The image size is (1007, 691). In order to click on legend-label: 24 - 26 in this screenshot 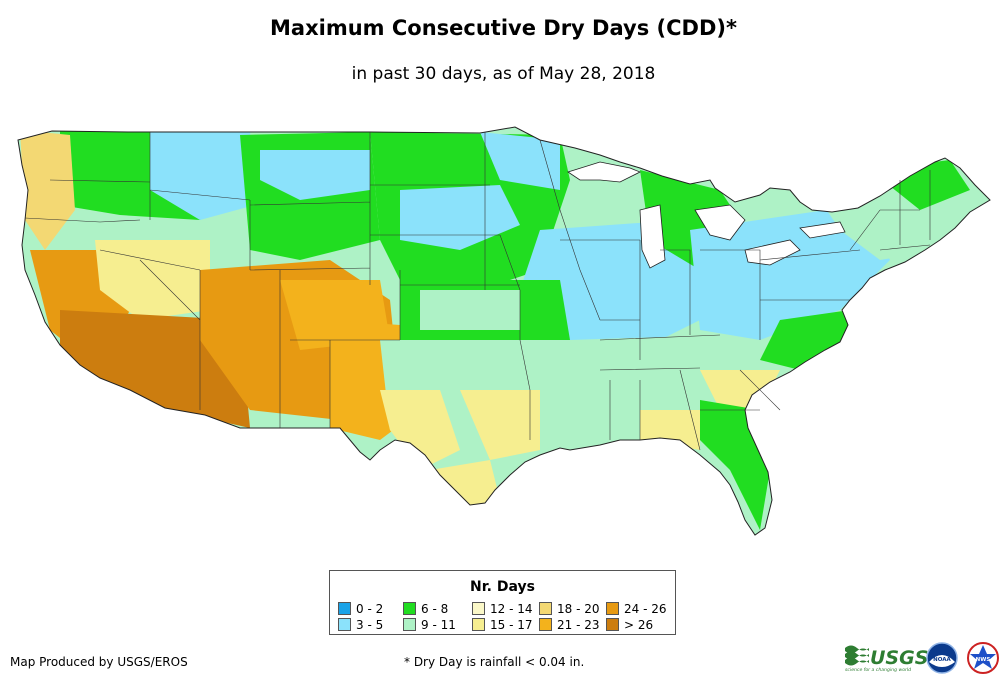, I will do `click(645, 609)`.